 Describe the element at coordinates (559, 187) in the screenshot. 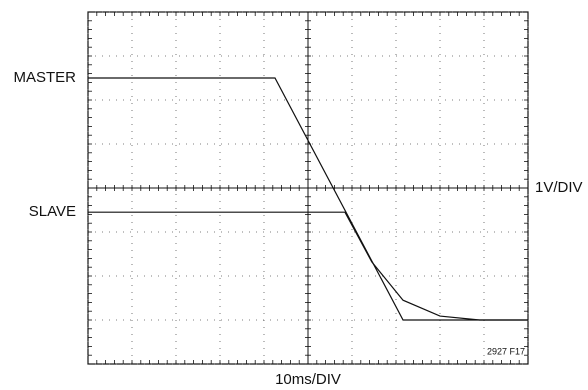

I see `y-axis-label: 1V/DIV` at that location.